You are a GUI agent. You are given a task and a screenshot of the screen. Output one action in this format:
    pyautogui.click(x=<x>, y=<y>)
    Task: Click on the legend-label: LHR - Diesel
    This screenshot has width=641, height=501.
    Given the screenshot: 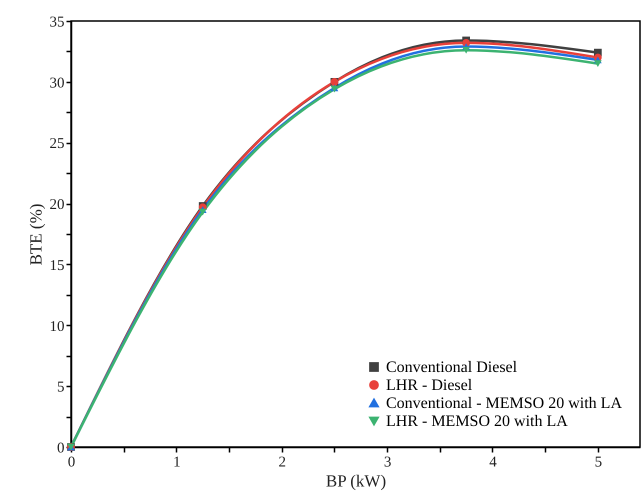 What is the action you would take?
    pyautogui.click(x=429, y=385)
    